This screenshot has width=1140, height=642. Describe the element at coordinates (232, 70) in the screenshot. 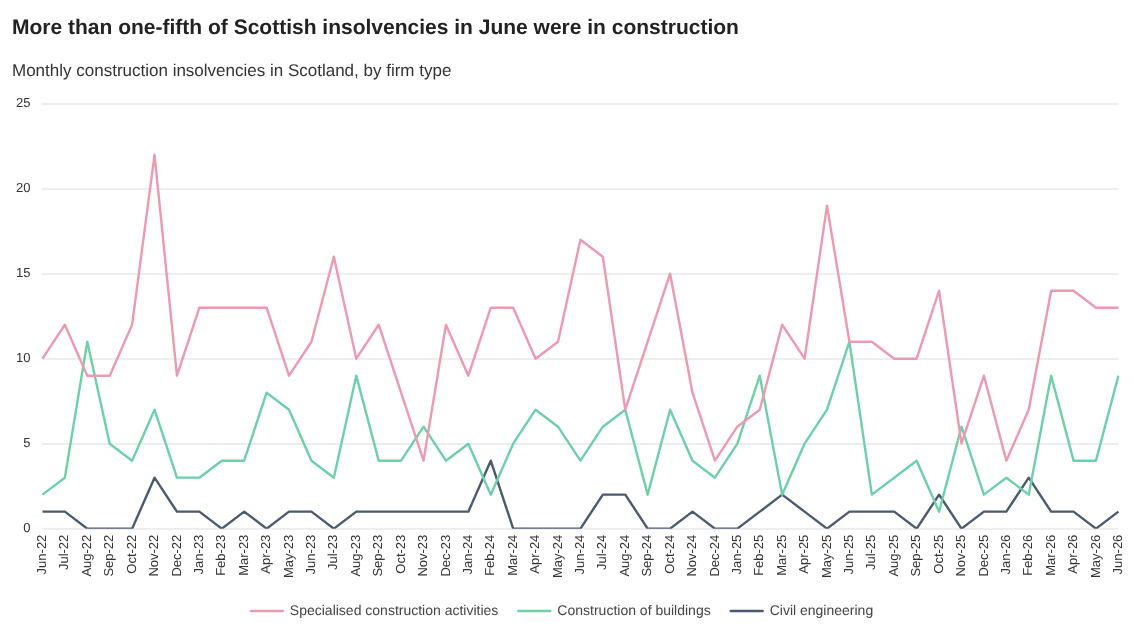

I see `chart-subtitle: Monthly construction insolvencies in Scotland, by firm type` at that location.